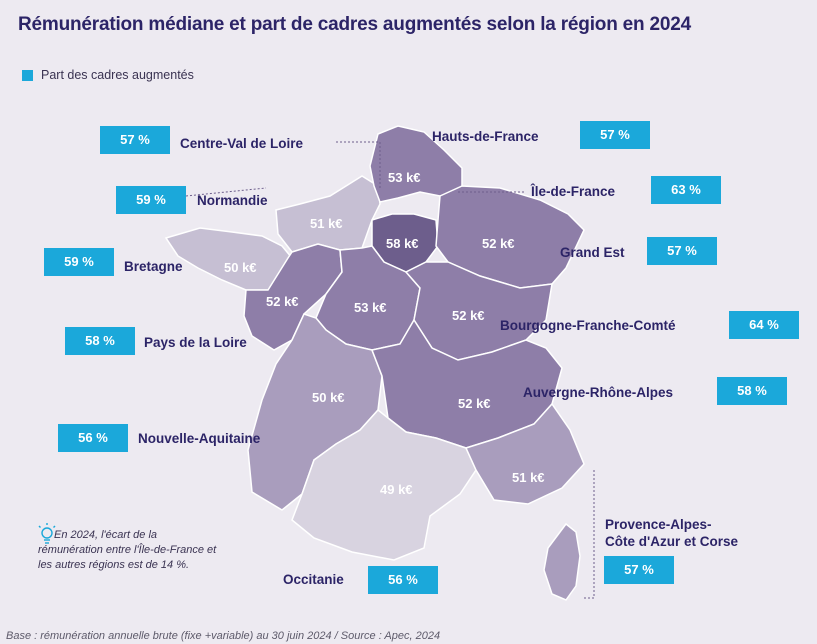 This screenshot has width=817, height=644. I want to click on region-name-pays-de-la-loire: Pays de la Loire, so click(195, 342).